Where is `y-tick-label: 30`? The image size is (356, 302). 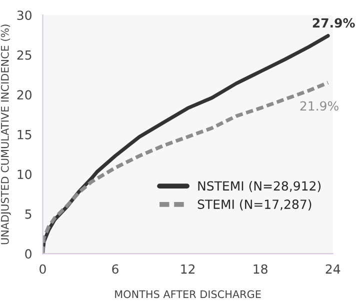 y-tick-label: 30 is located at coordinates (24, 15).